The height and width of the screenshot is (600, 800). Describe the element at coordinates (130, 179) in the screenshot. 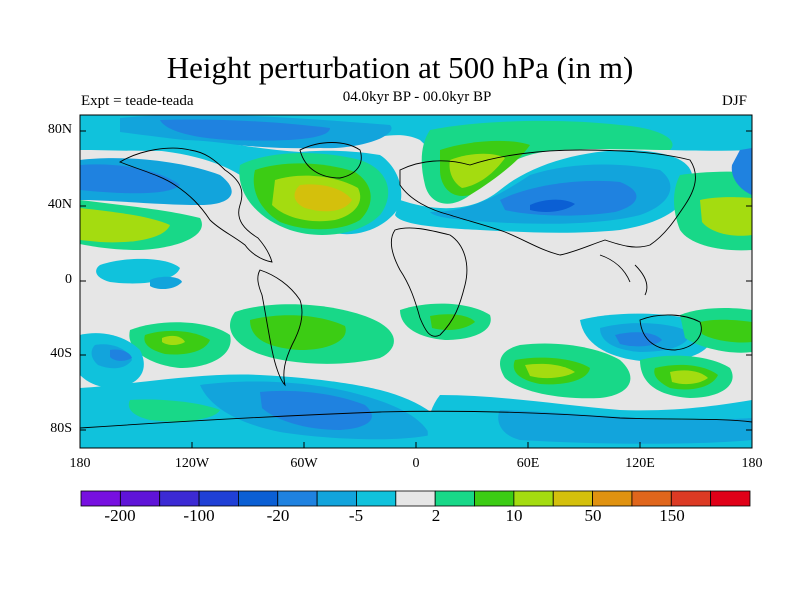

I see `cold-core-pacific-north` at that location.